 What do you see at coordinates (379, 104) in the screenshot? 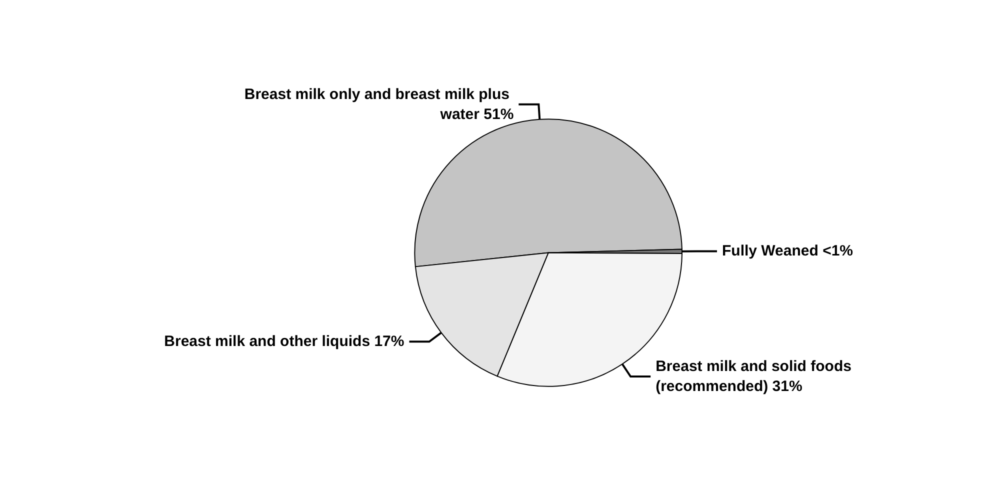
I see `slice-label: Breast milk only and breast milk plus water 51%` at bounding box center [379, 104].